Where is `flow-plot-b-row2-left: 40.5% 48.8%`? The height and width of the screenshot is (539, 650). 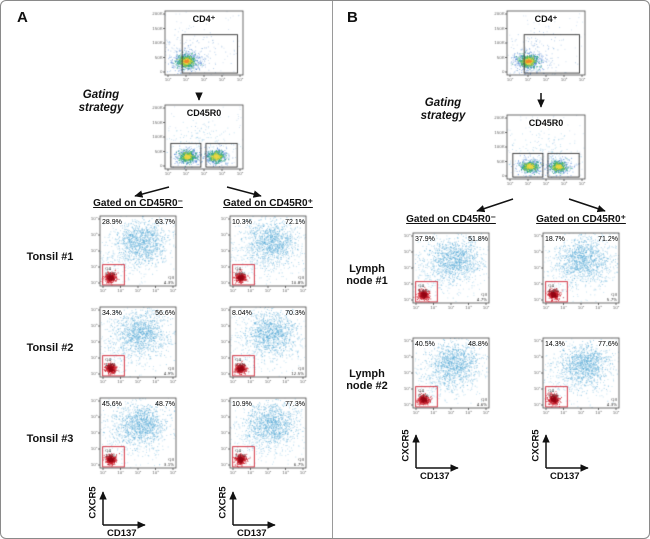 flow-plot-b-row2-left: 40.5% 48.8% is located at coordinates (445, 380).